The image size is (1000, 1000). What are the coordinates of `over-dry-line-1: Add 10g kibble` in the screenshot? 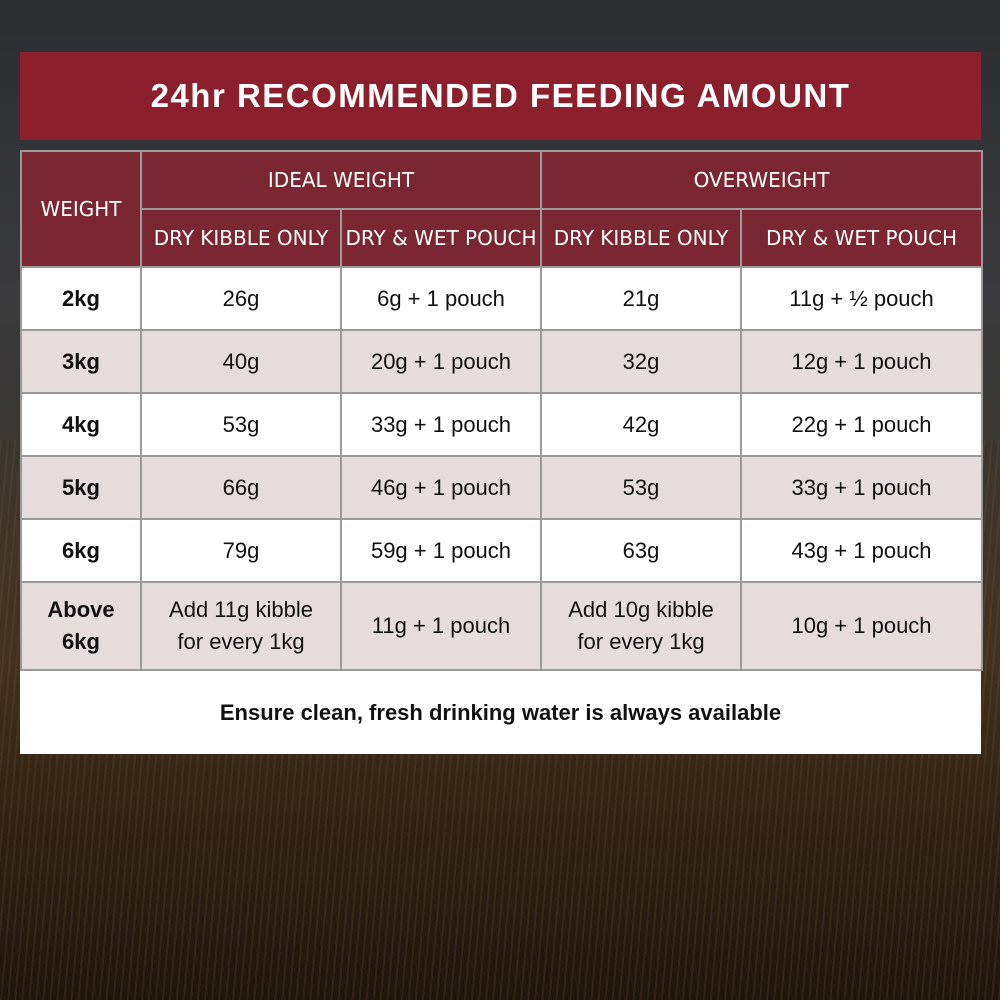 It's located at (641, 609).